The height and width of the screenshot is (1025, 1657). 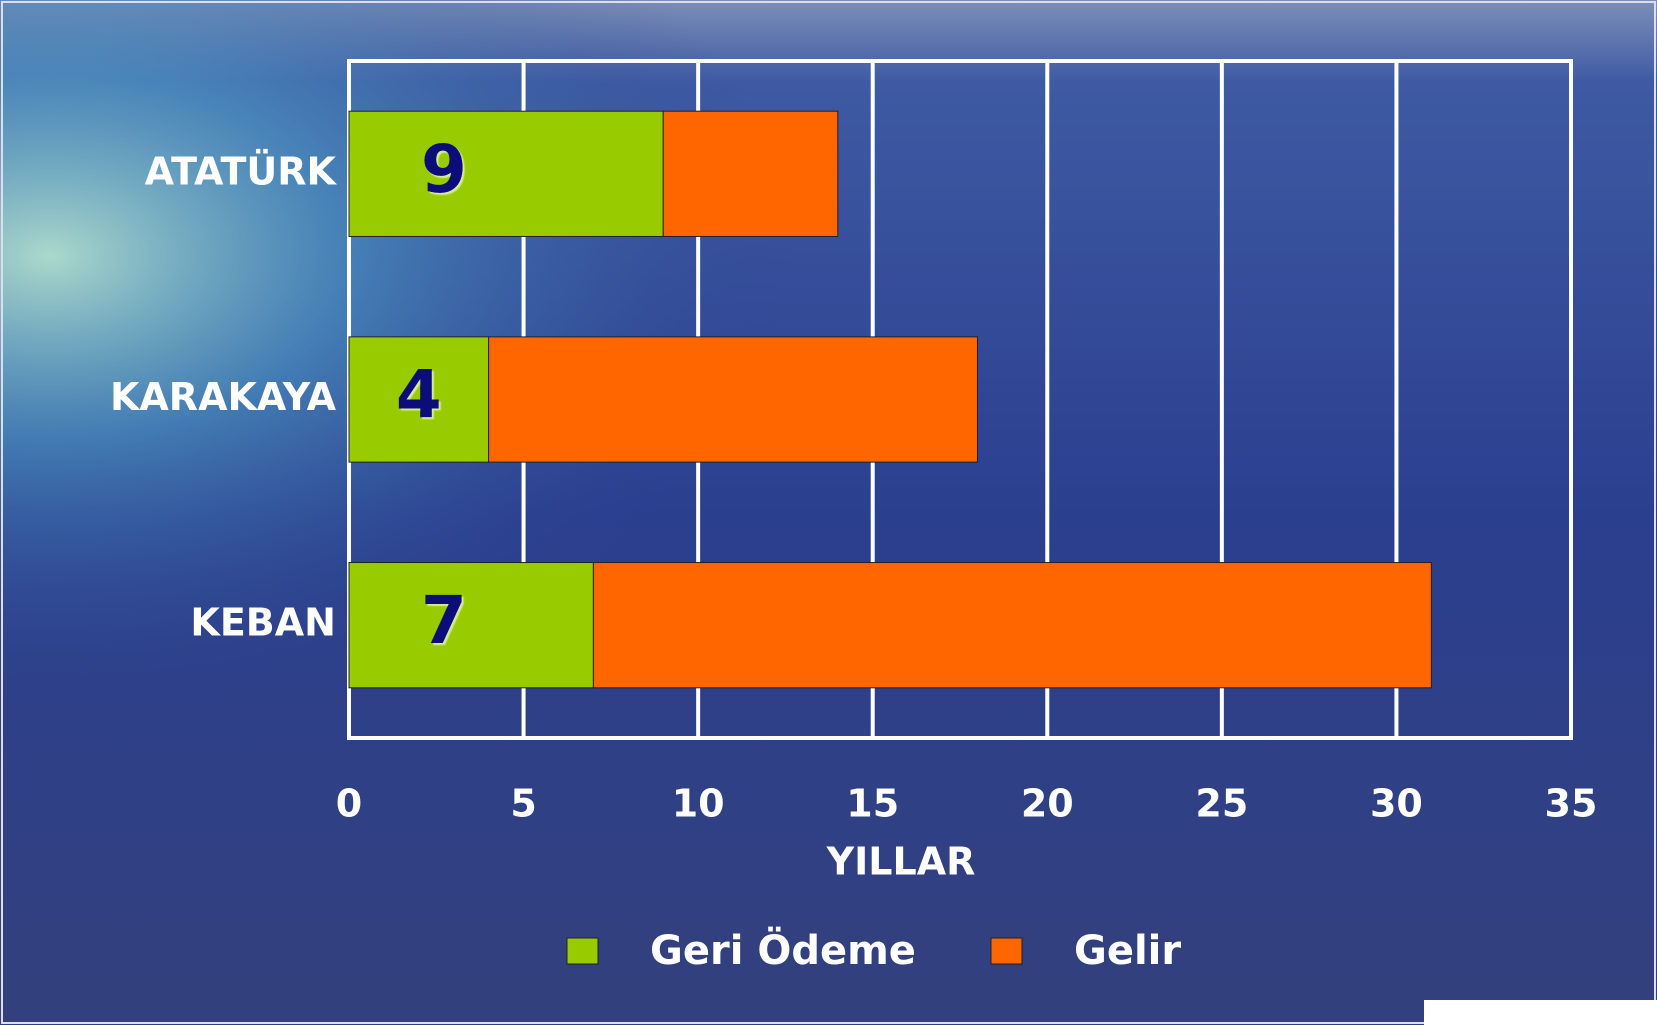 I want to click on value-label: 9, so click(x=444, y=169).